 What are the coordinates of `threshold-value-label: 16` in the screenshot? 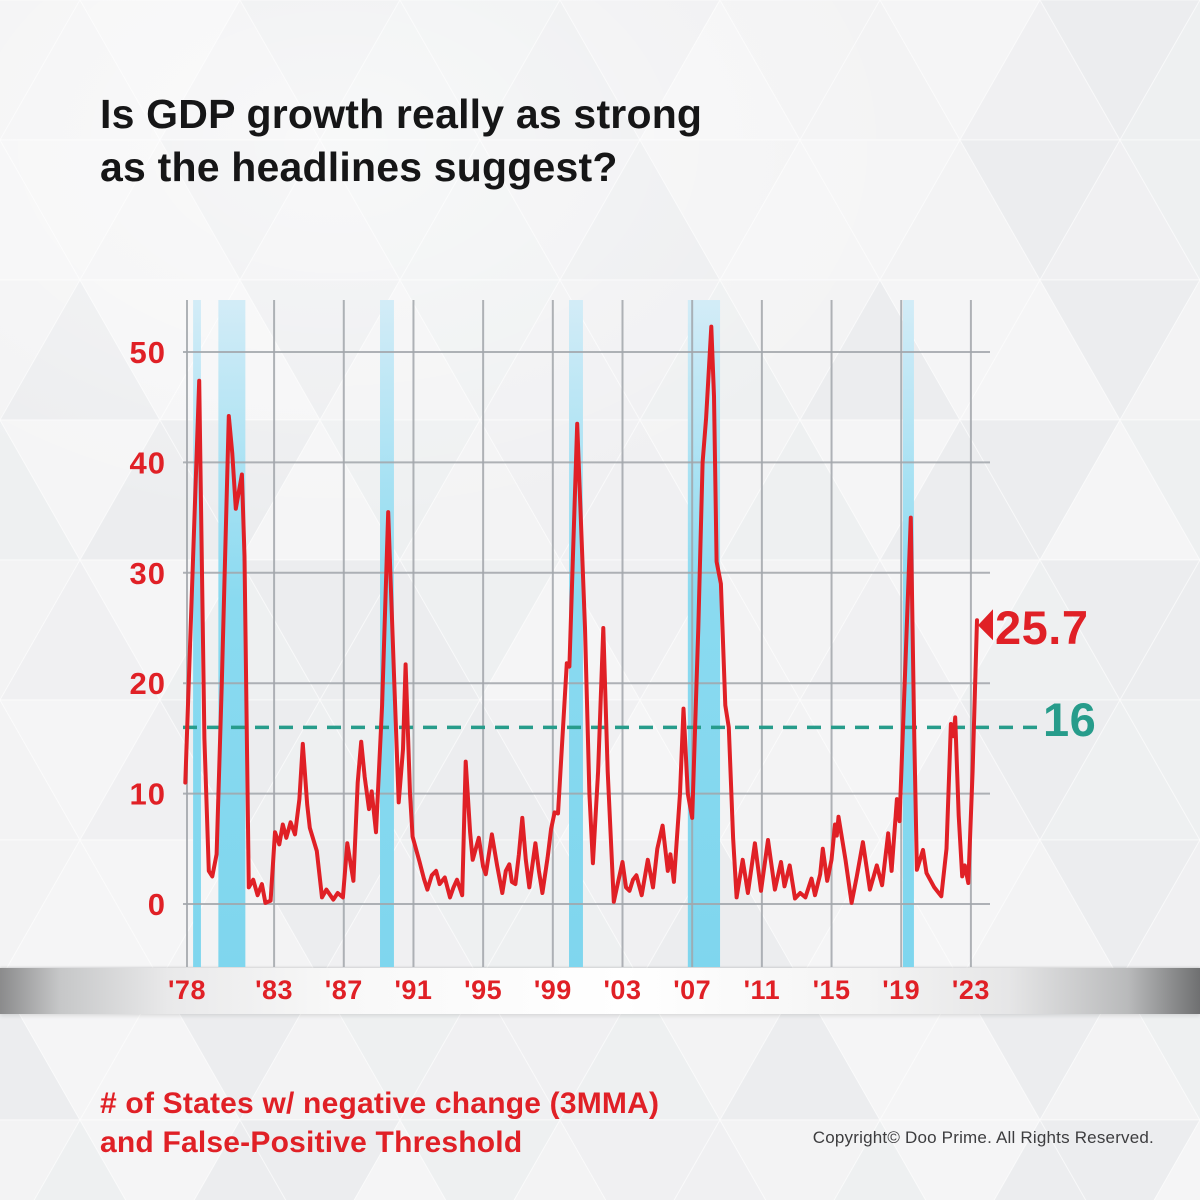 It's located at (1070, 719).